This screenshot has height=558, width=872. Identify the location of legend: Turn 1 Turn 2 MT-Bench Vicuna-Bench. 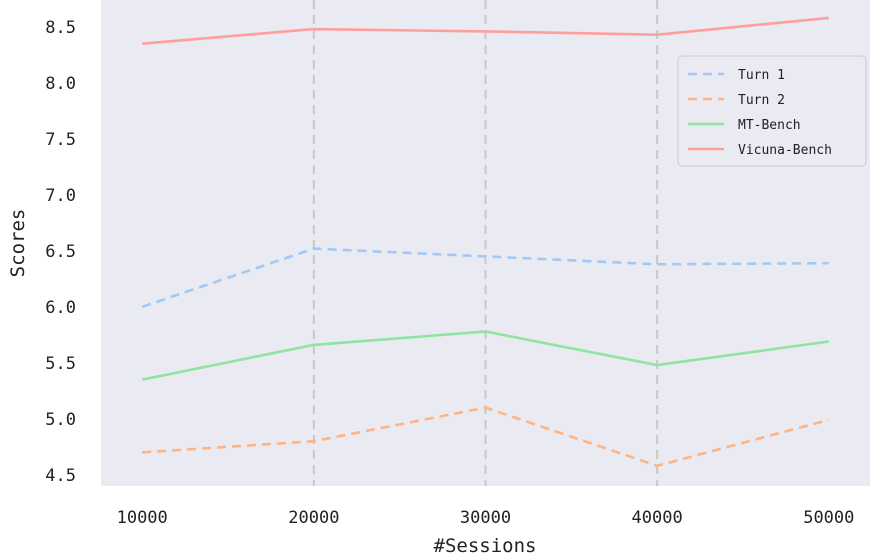
(772, 111).